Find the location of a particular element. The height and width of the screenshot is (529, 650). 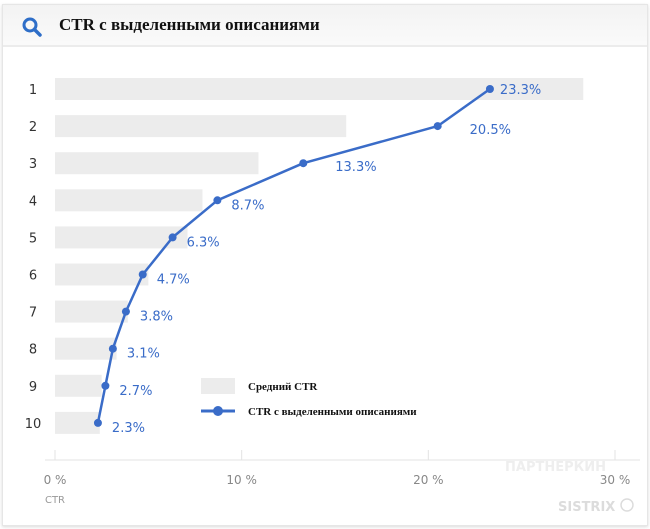

x-tick-label: 20 % is located at coordinates (428, 480).